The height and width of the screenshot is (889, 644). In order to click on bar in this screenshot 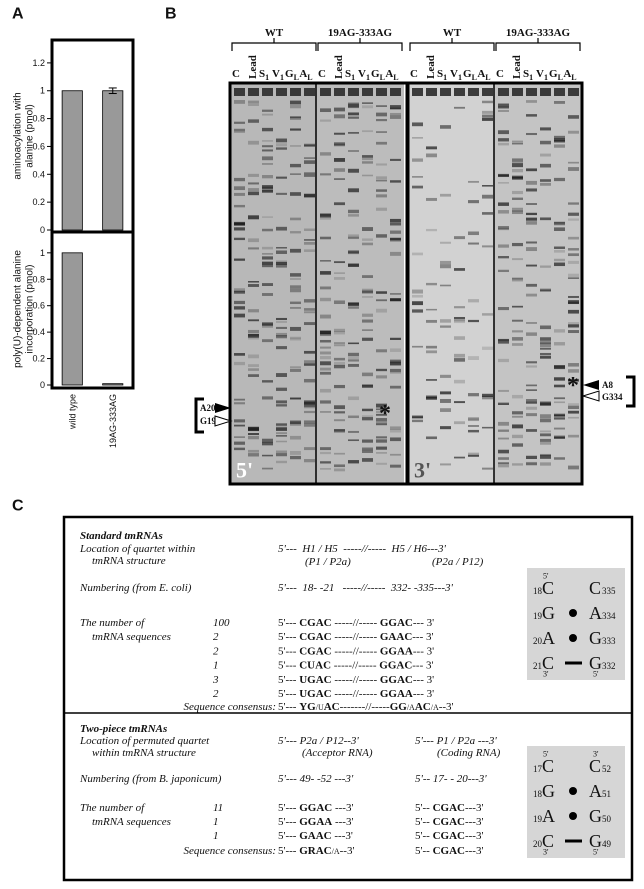, I will do `click(113, 384)`.